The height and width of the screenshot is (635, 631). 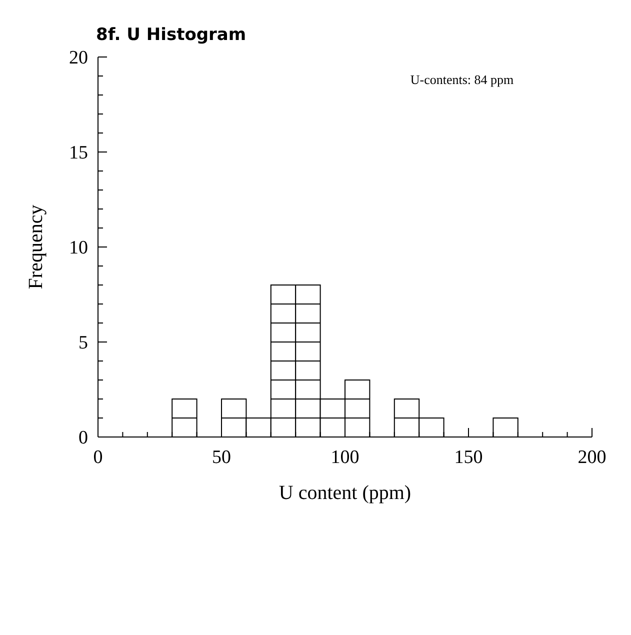 What do you see at coordinates (83, 438) in the screenshot?
I see `y-tick-label: 0` at bounding box center [83, 438].